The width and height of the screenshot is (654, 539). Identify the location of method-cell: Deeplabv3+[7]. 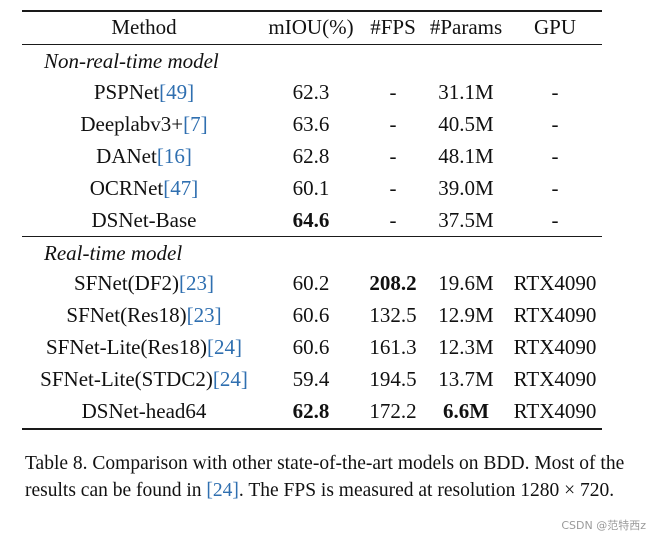
(144, 124).